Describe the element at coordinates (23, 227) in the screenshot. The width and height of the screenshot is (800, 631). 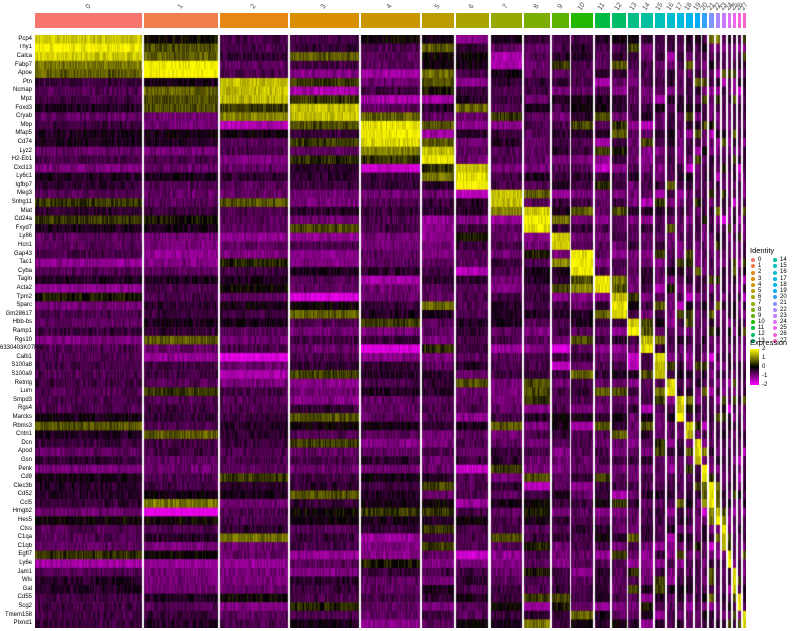
I see `gene-label: Fxyd7` at that location.